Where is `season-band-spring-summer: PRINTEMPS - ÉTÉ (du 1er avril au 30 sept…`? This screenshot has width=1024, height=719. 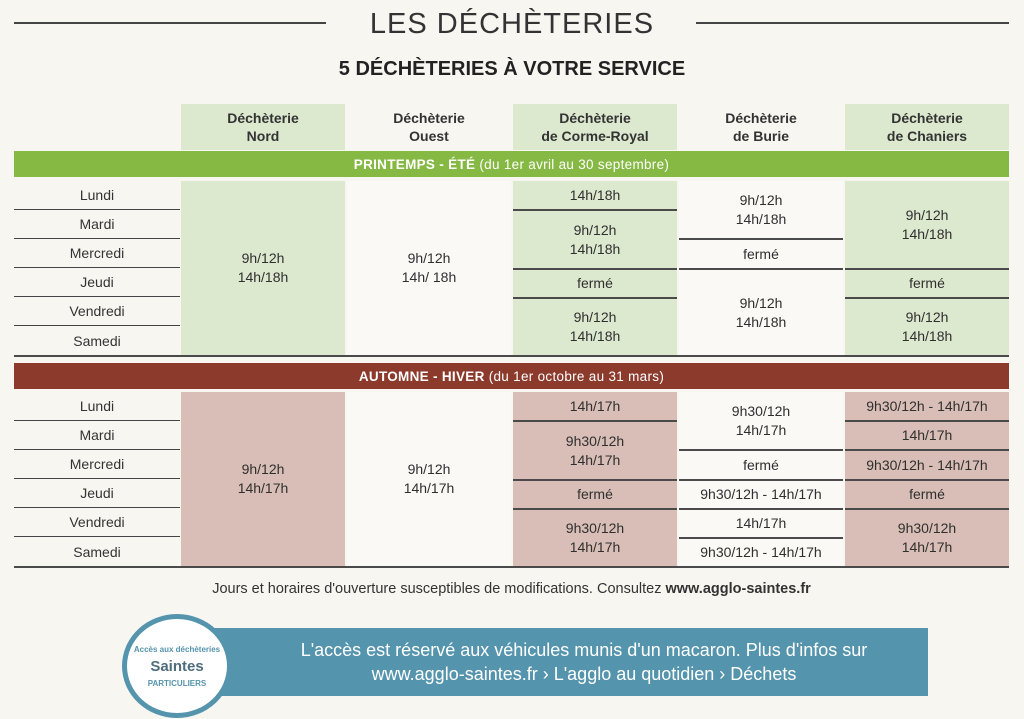
season-band-spring-summer: PRINTEMPS - ÉTÉ (du 1er avril au 30 sept… is located at coordinates (511, 164).